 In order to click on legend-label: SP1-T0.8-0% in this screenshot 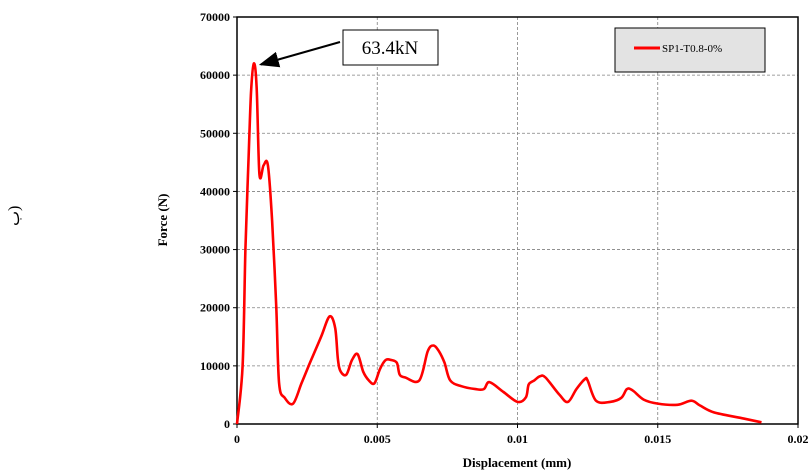, I will do `click(692, 49)`.